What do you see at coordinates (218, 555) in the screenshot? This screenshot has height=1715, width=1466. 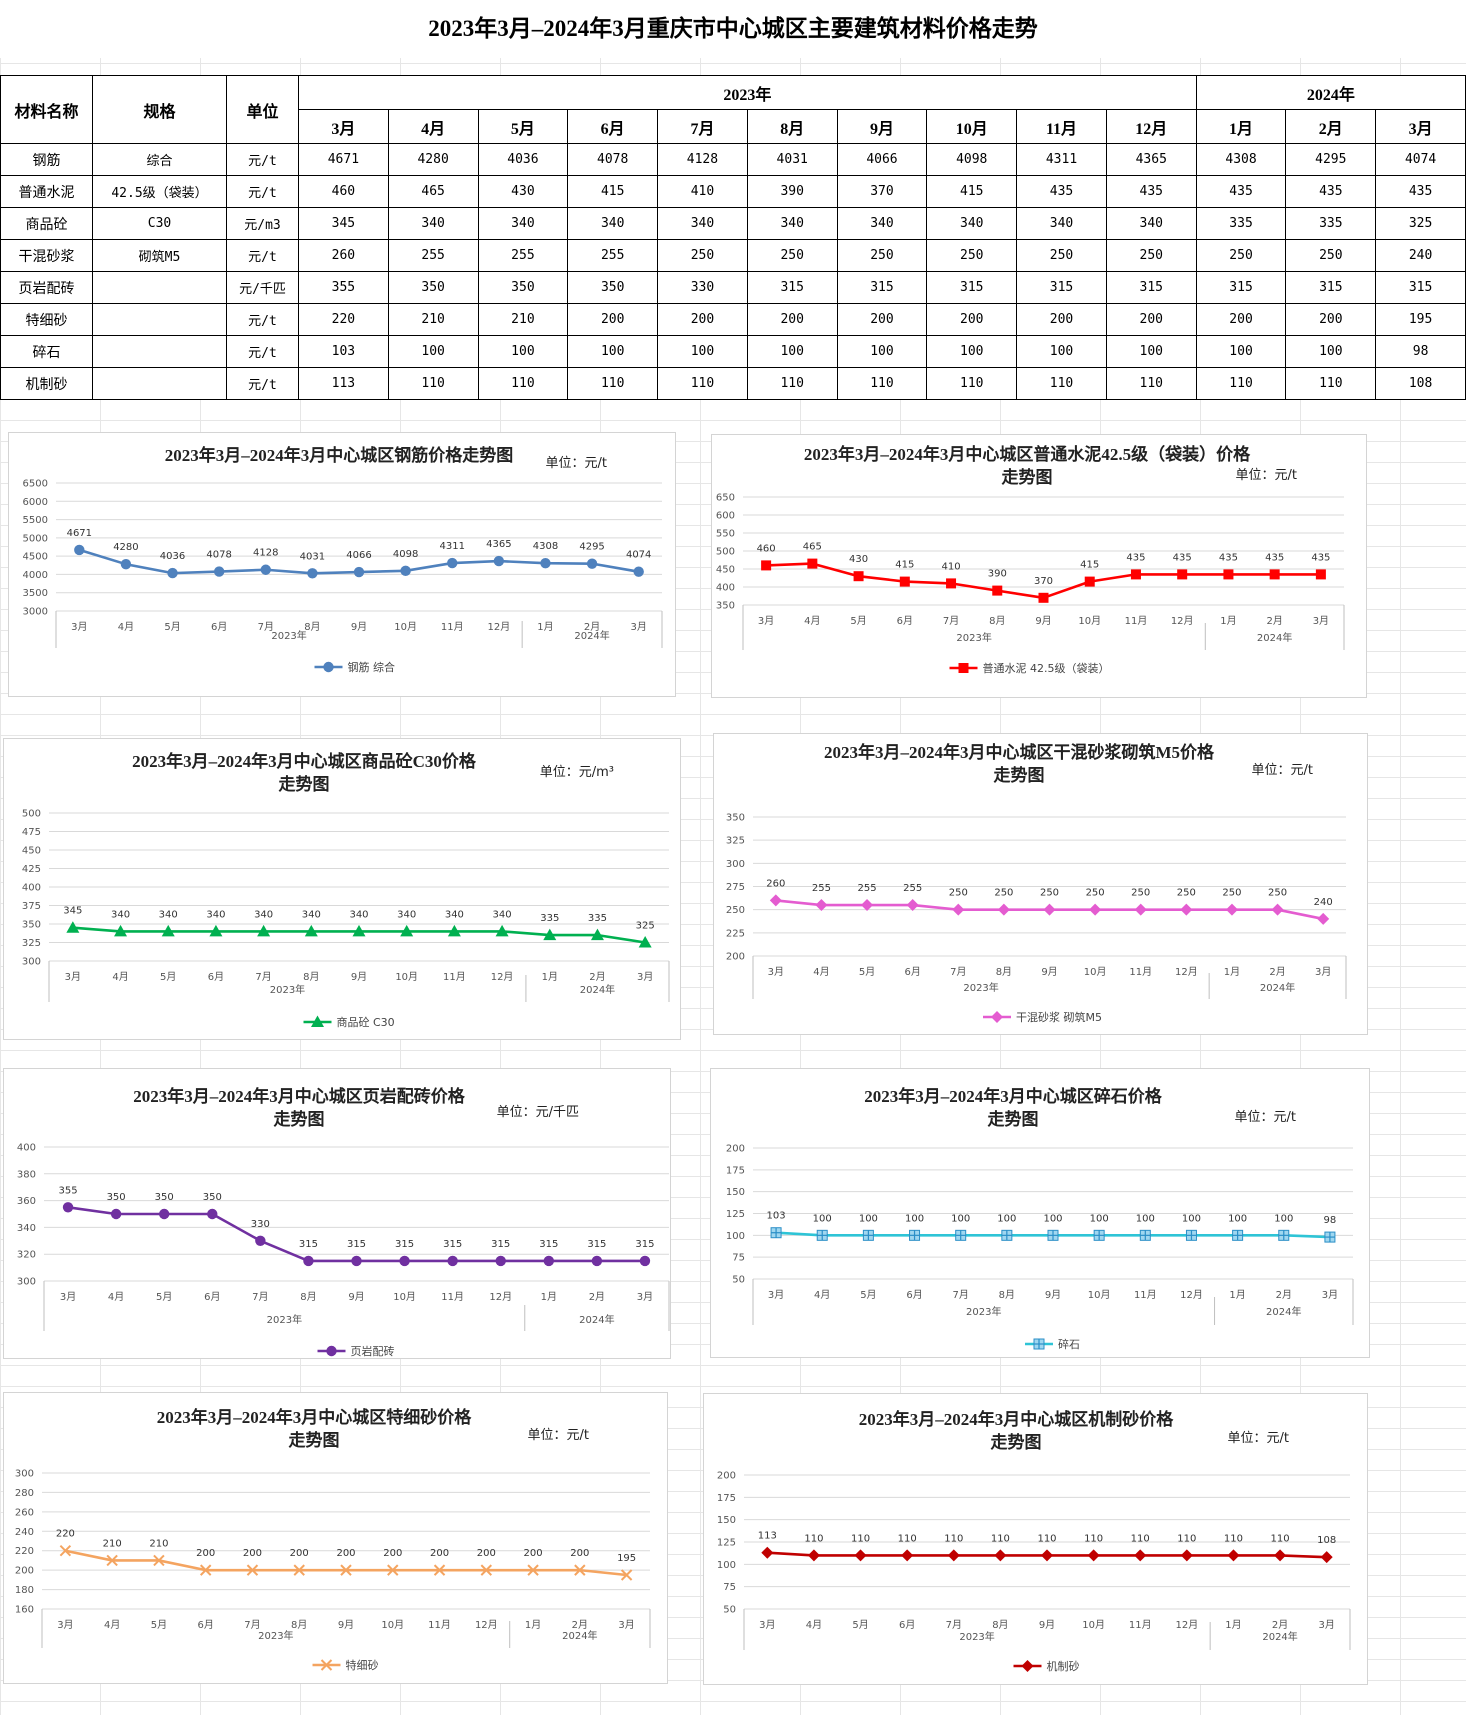 I see `data-label: 4078` at bounding box center [218, 555].